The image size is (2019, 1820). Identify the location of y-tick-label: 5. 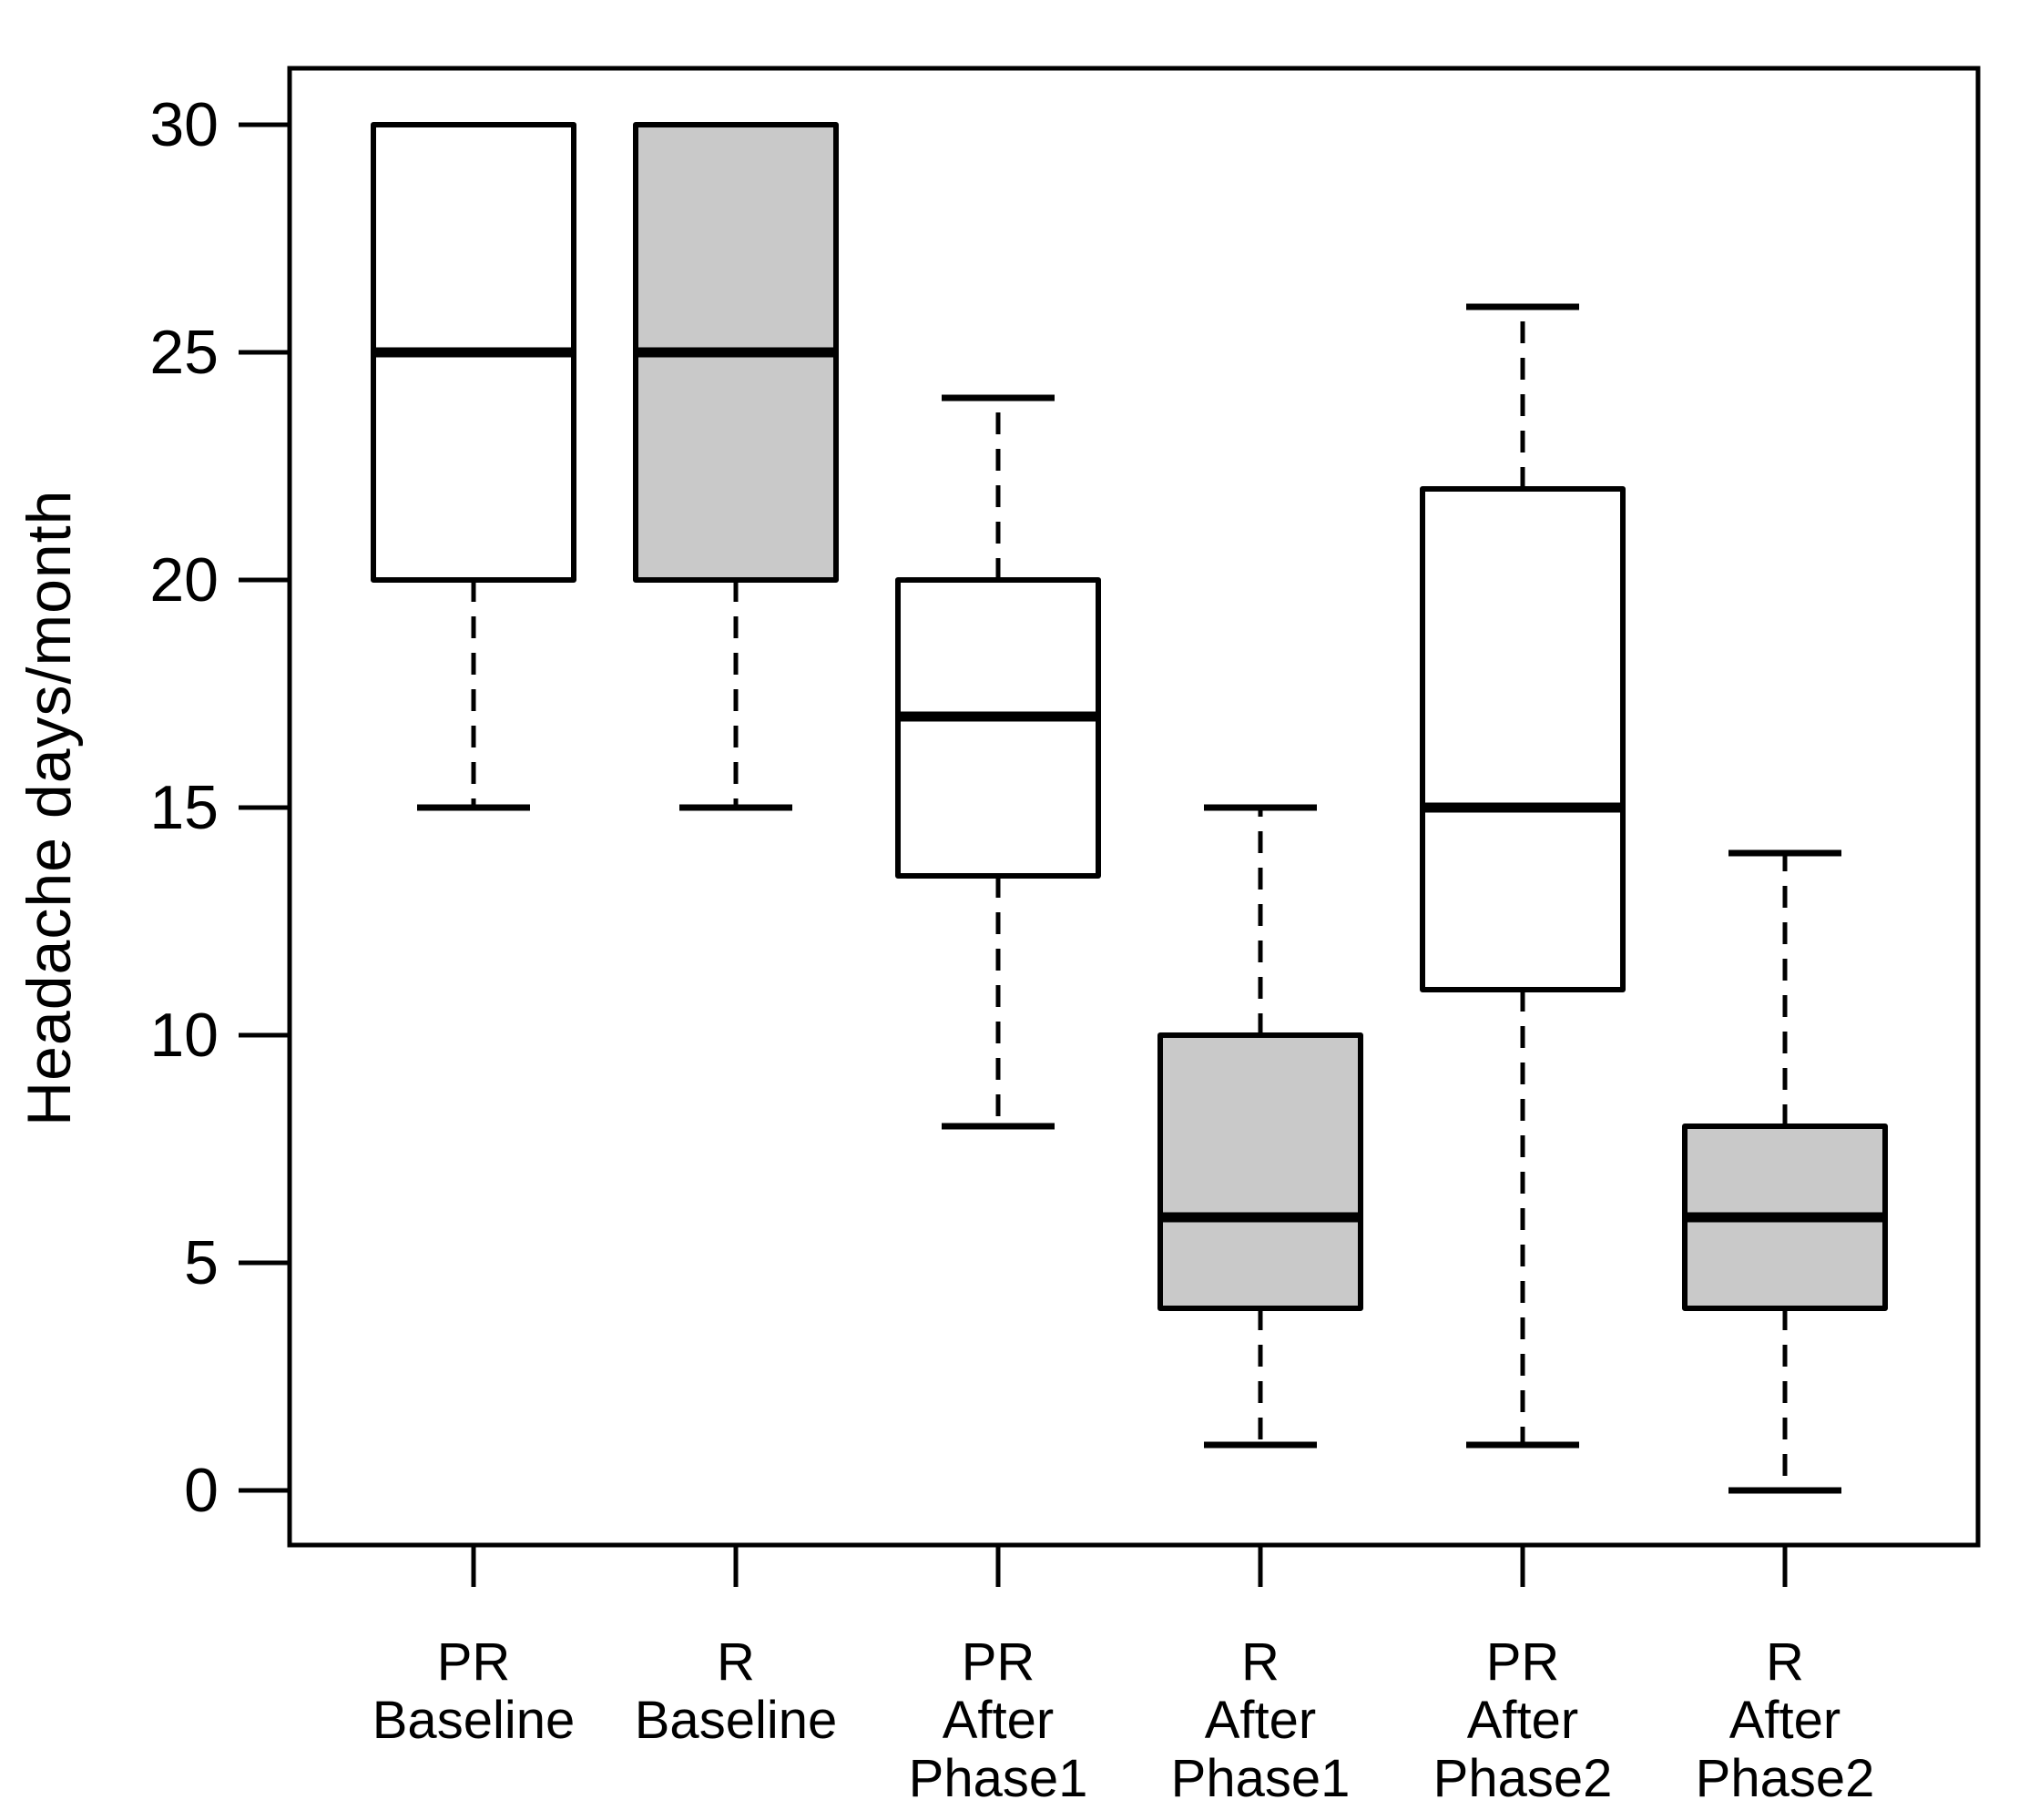
(202, 1262).